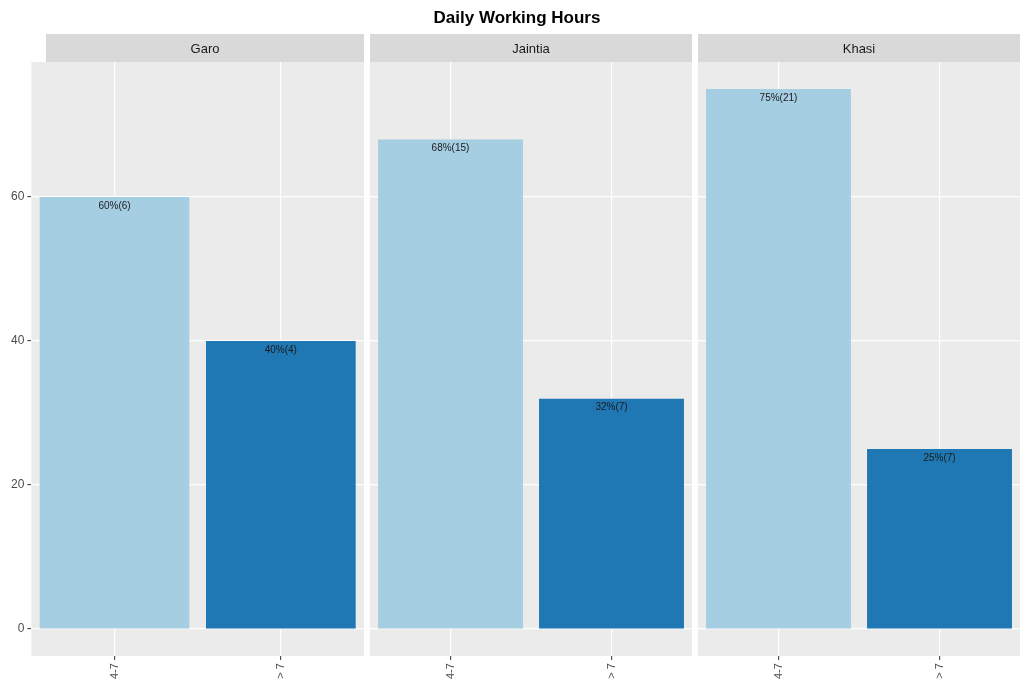  What do you see at coordinates (17, 340) in the screenshot?
I see `y-tick-label: 40` at bounding box center [17, 340].